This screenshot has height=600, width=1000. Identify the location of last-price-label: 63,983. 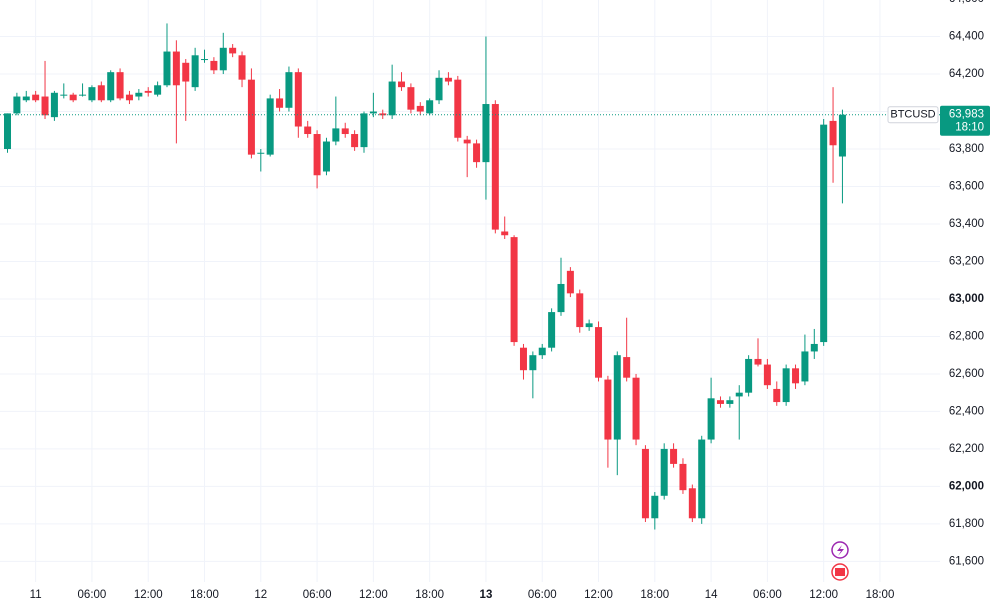
(966, 115).